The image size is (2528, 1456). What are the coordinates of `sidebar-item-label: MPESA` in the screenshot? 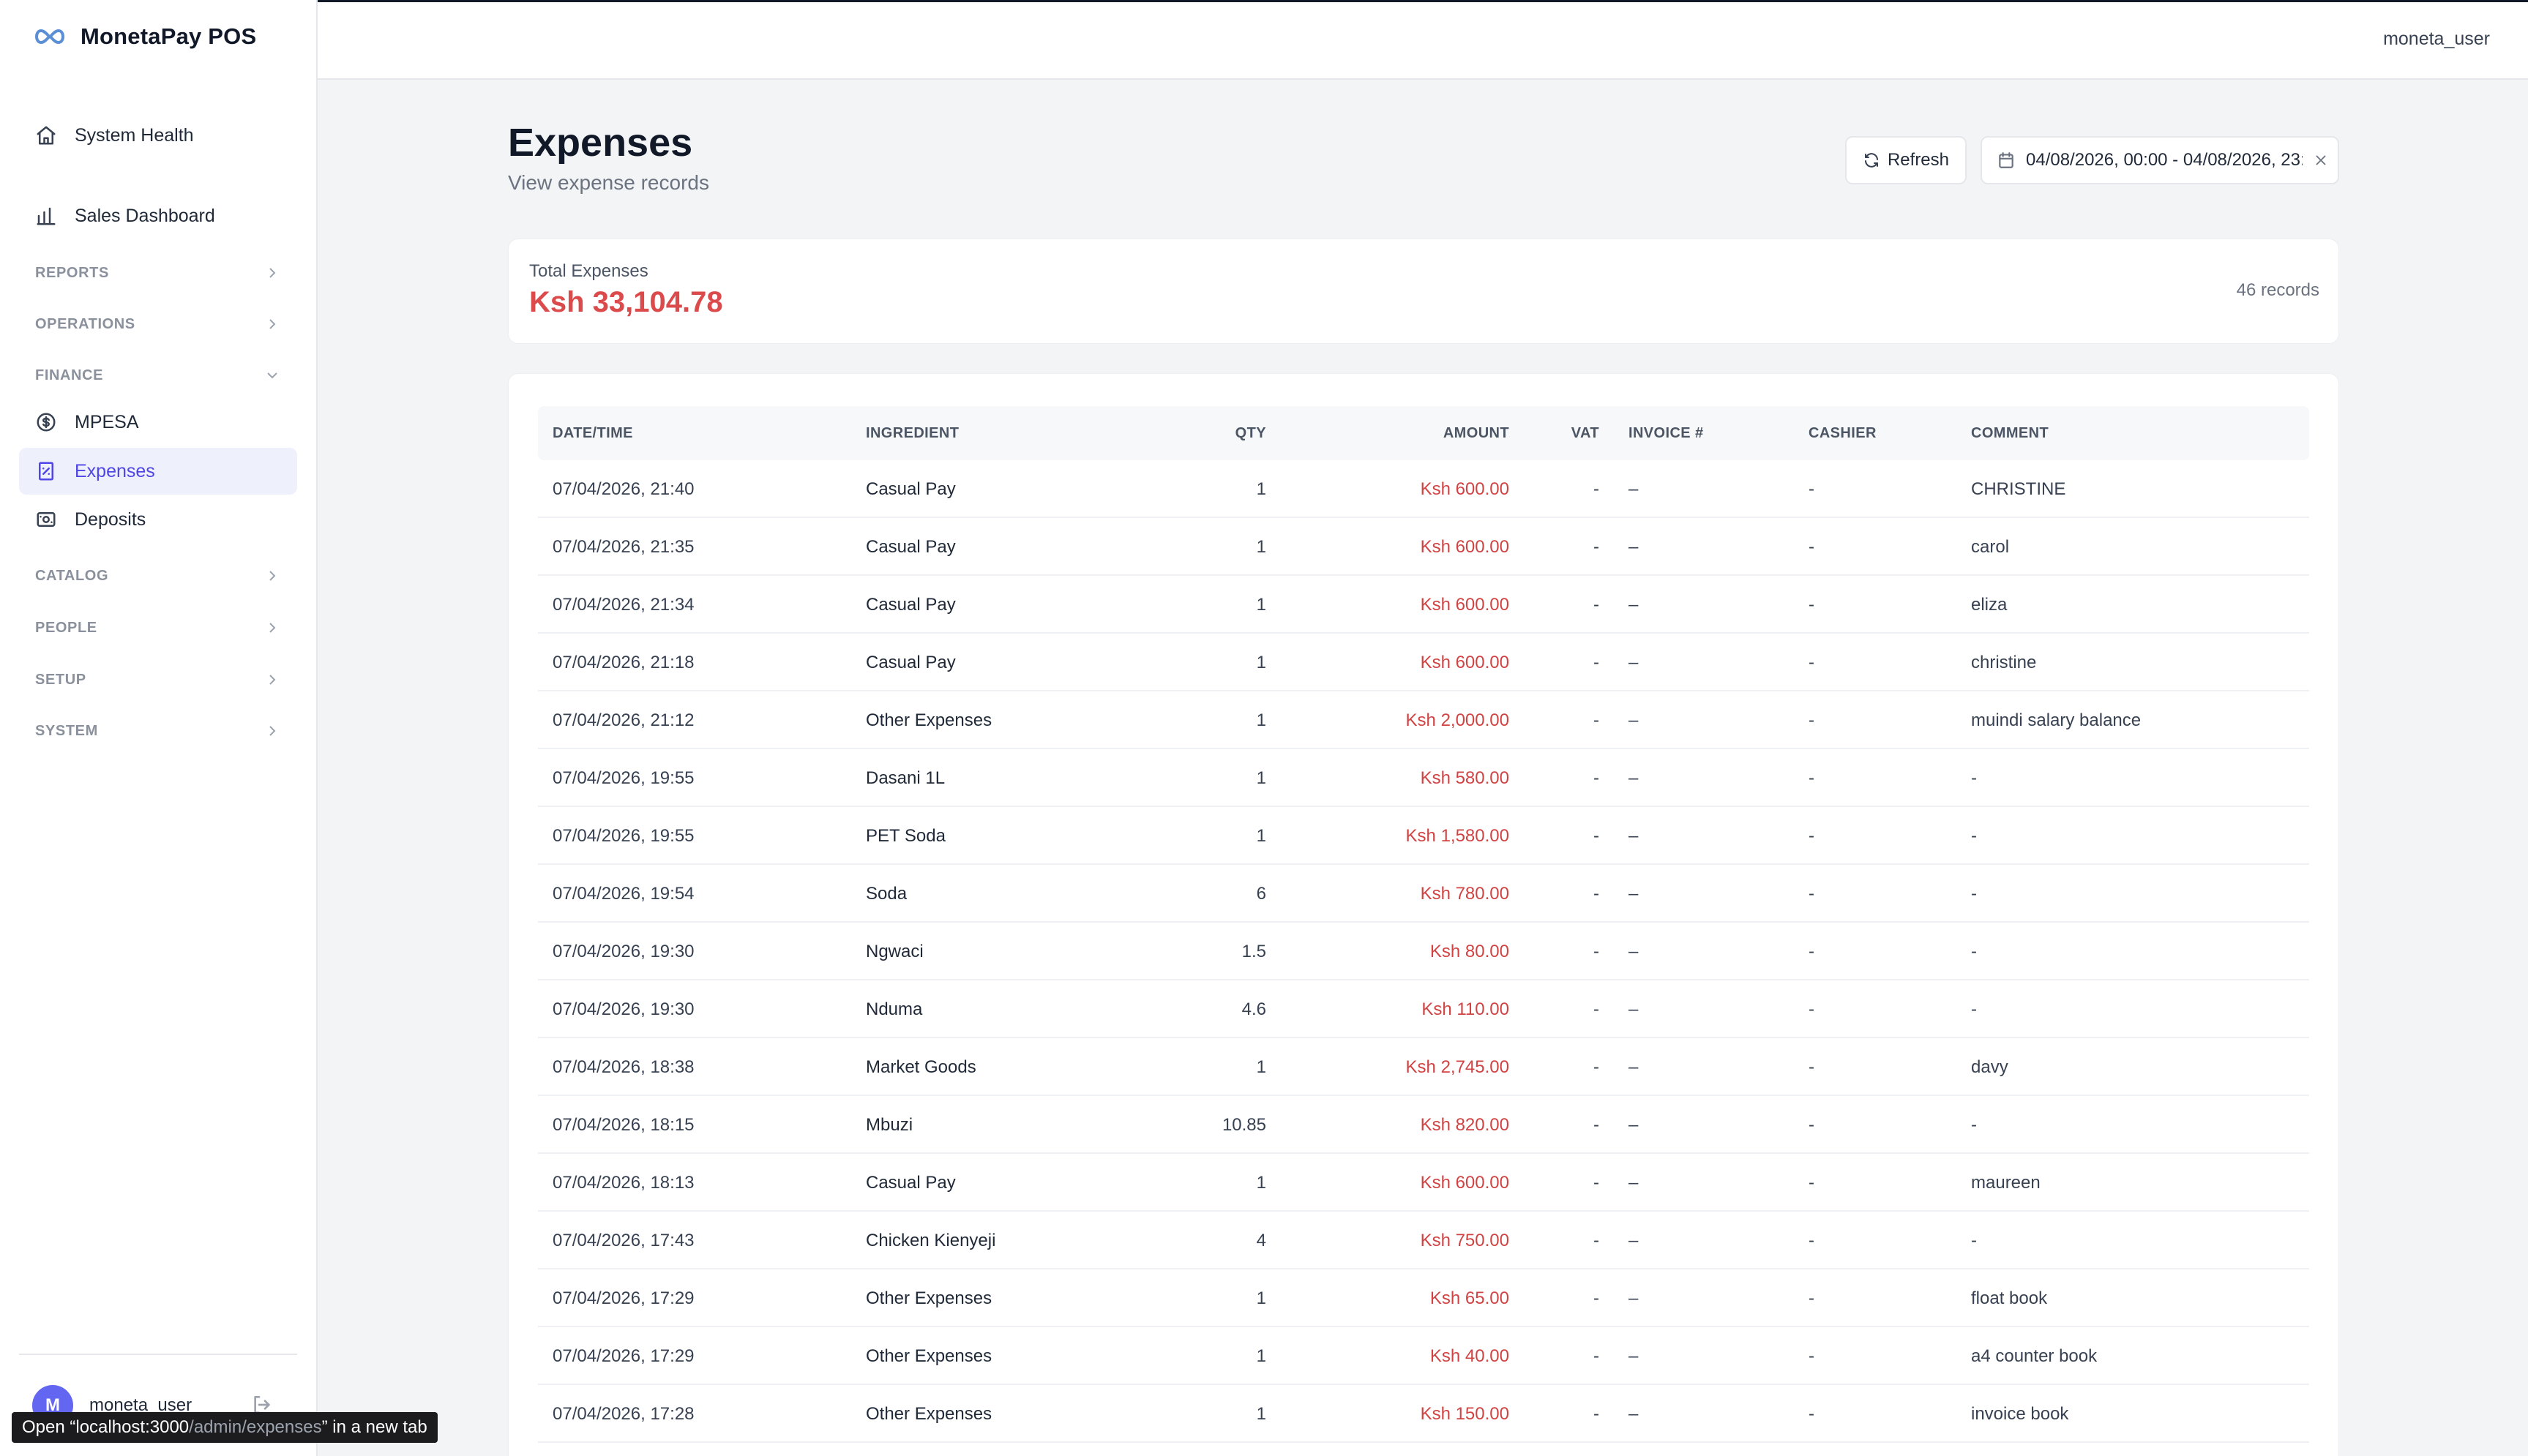 It's located at (107, 421).